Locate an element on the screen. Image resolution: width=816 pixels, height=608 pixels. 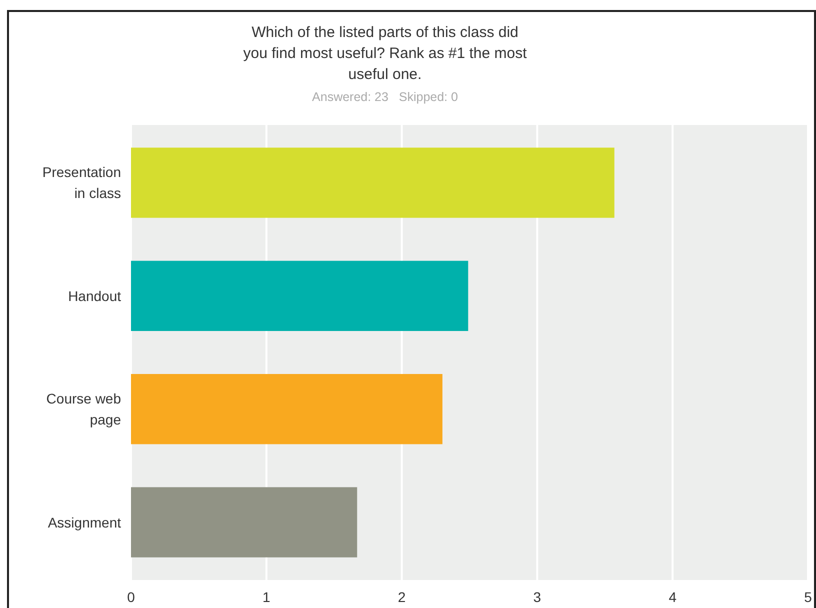
x-tick-label: 4 is located at coordinates (672, 597).